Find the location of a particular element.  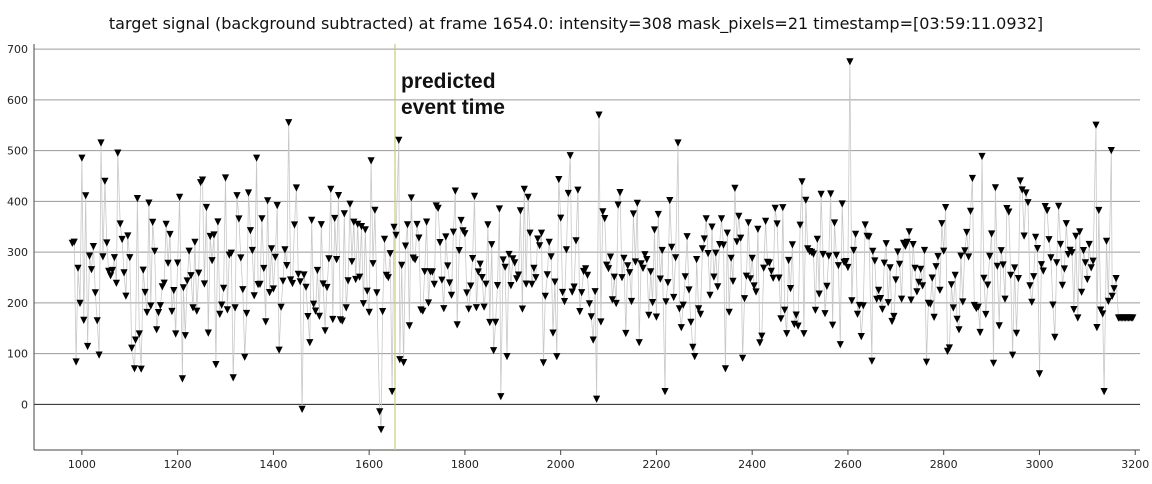

x-tick-label: 2800 is located at coordinates (944, 464).